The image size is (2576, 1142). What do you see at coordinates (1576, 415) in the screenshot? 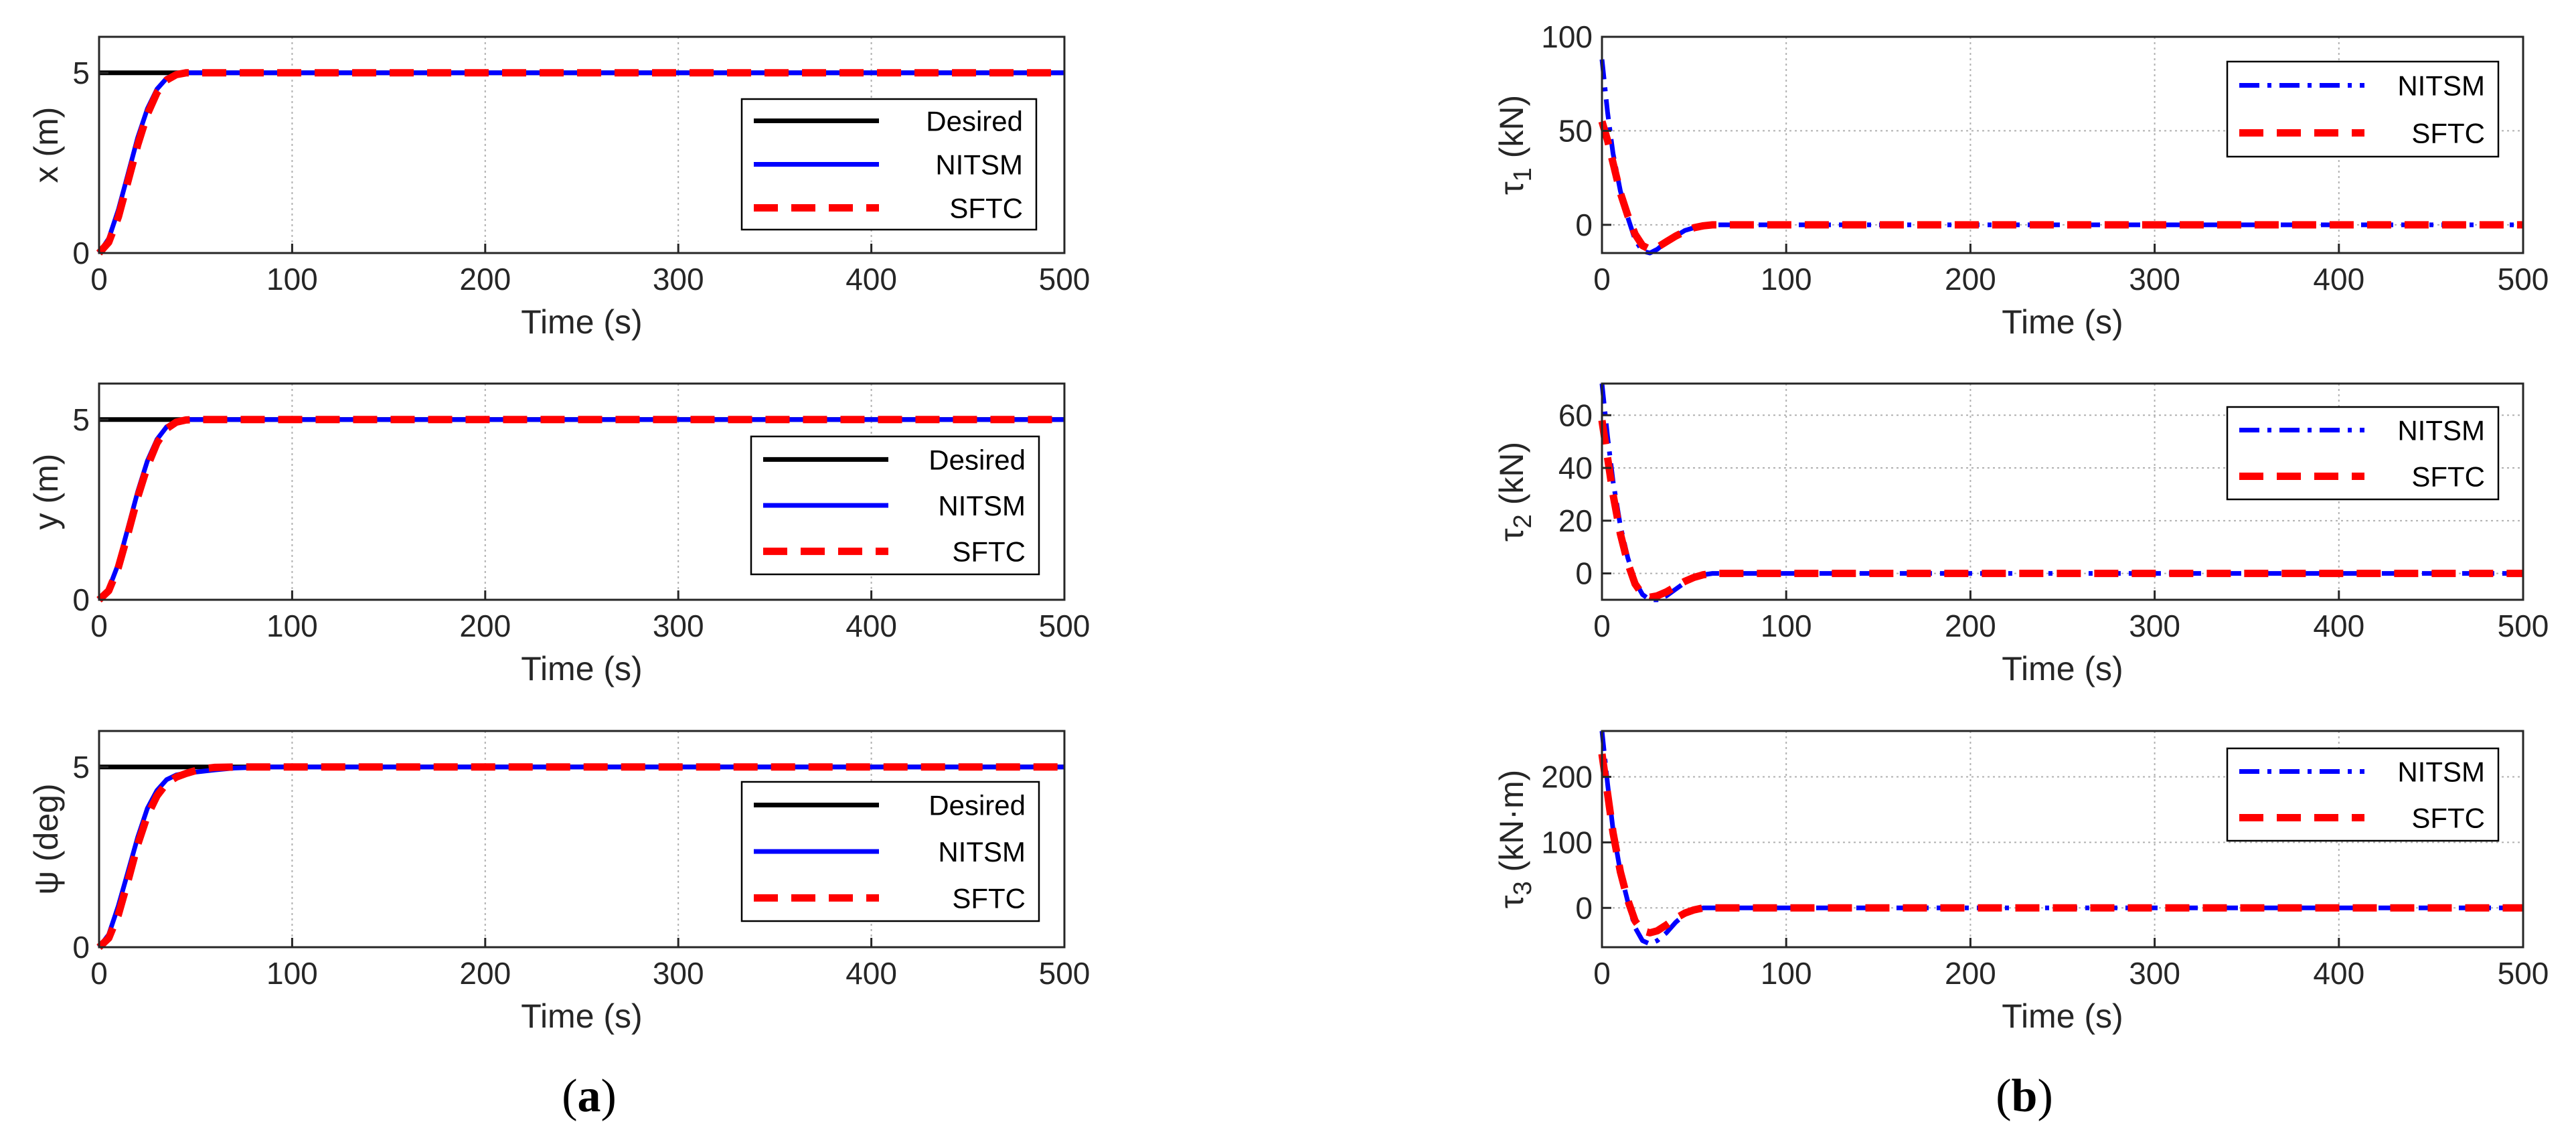
I see `y-tick-label: 60` at bounding box center [1576, 415].